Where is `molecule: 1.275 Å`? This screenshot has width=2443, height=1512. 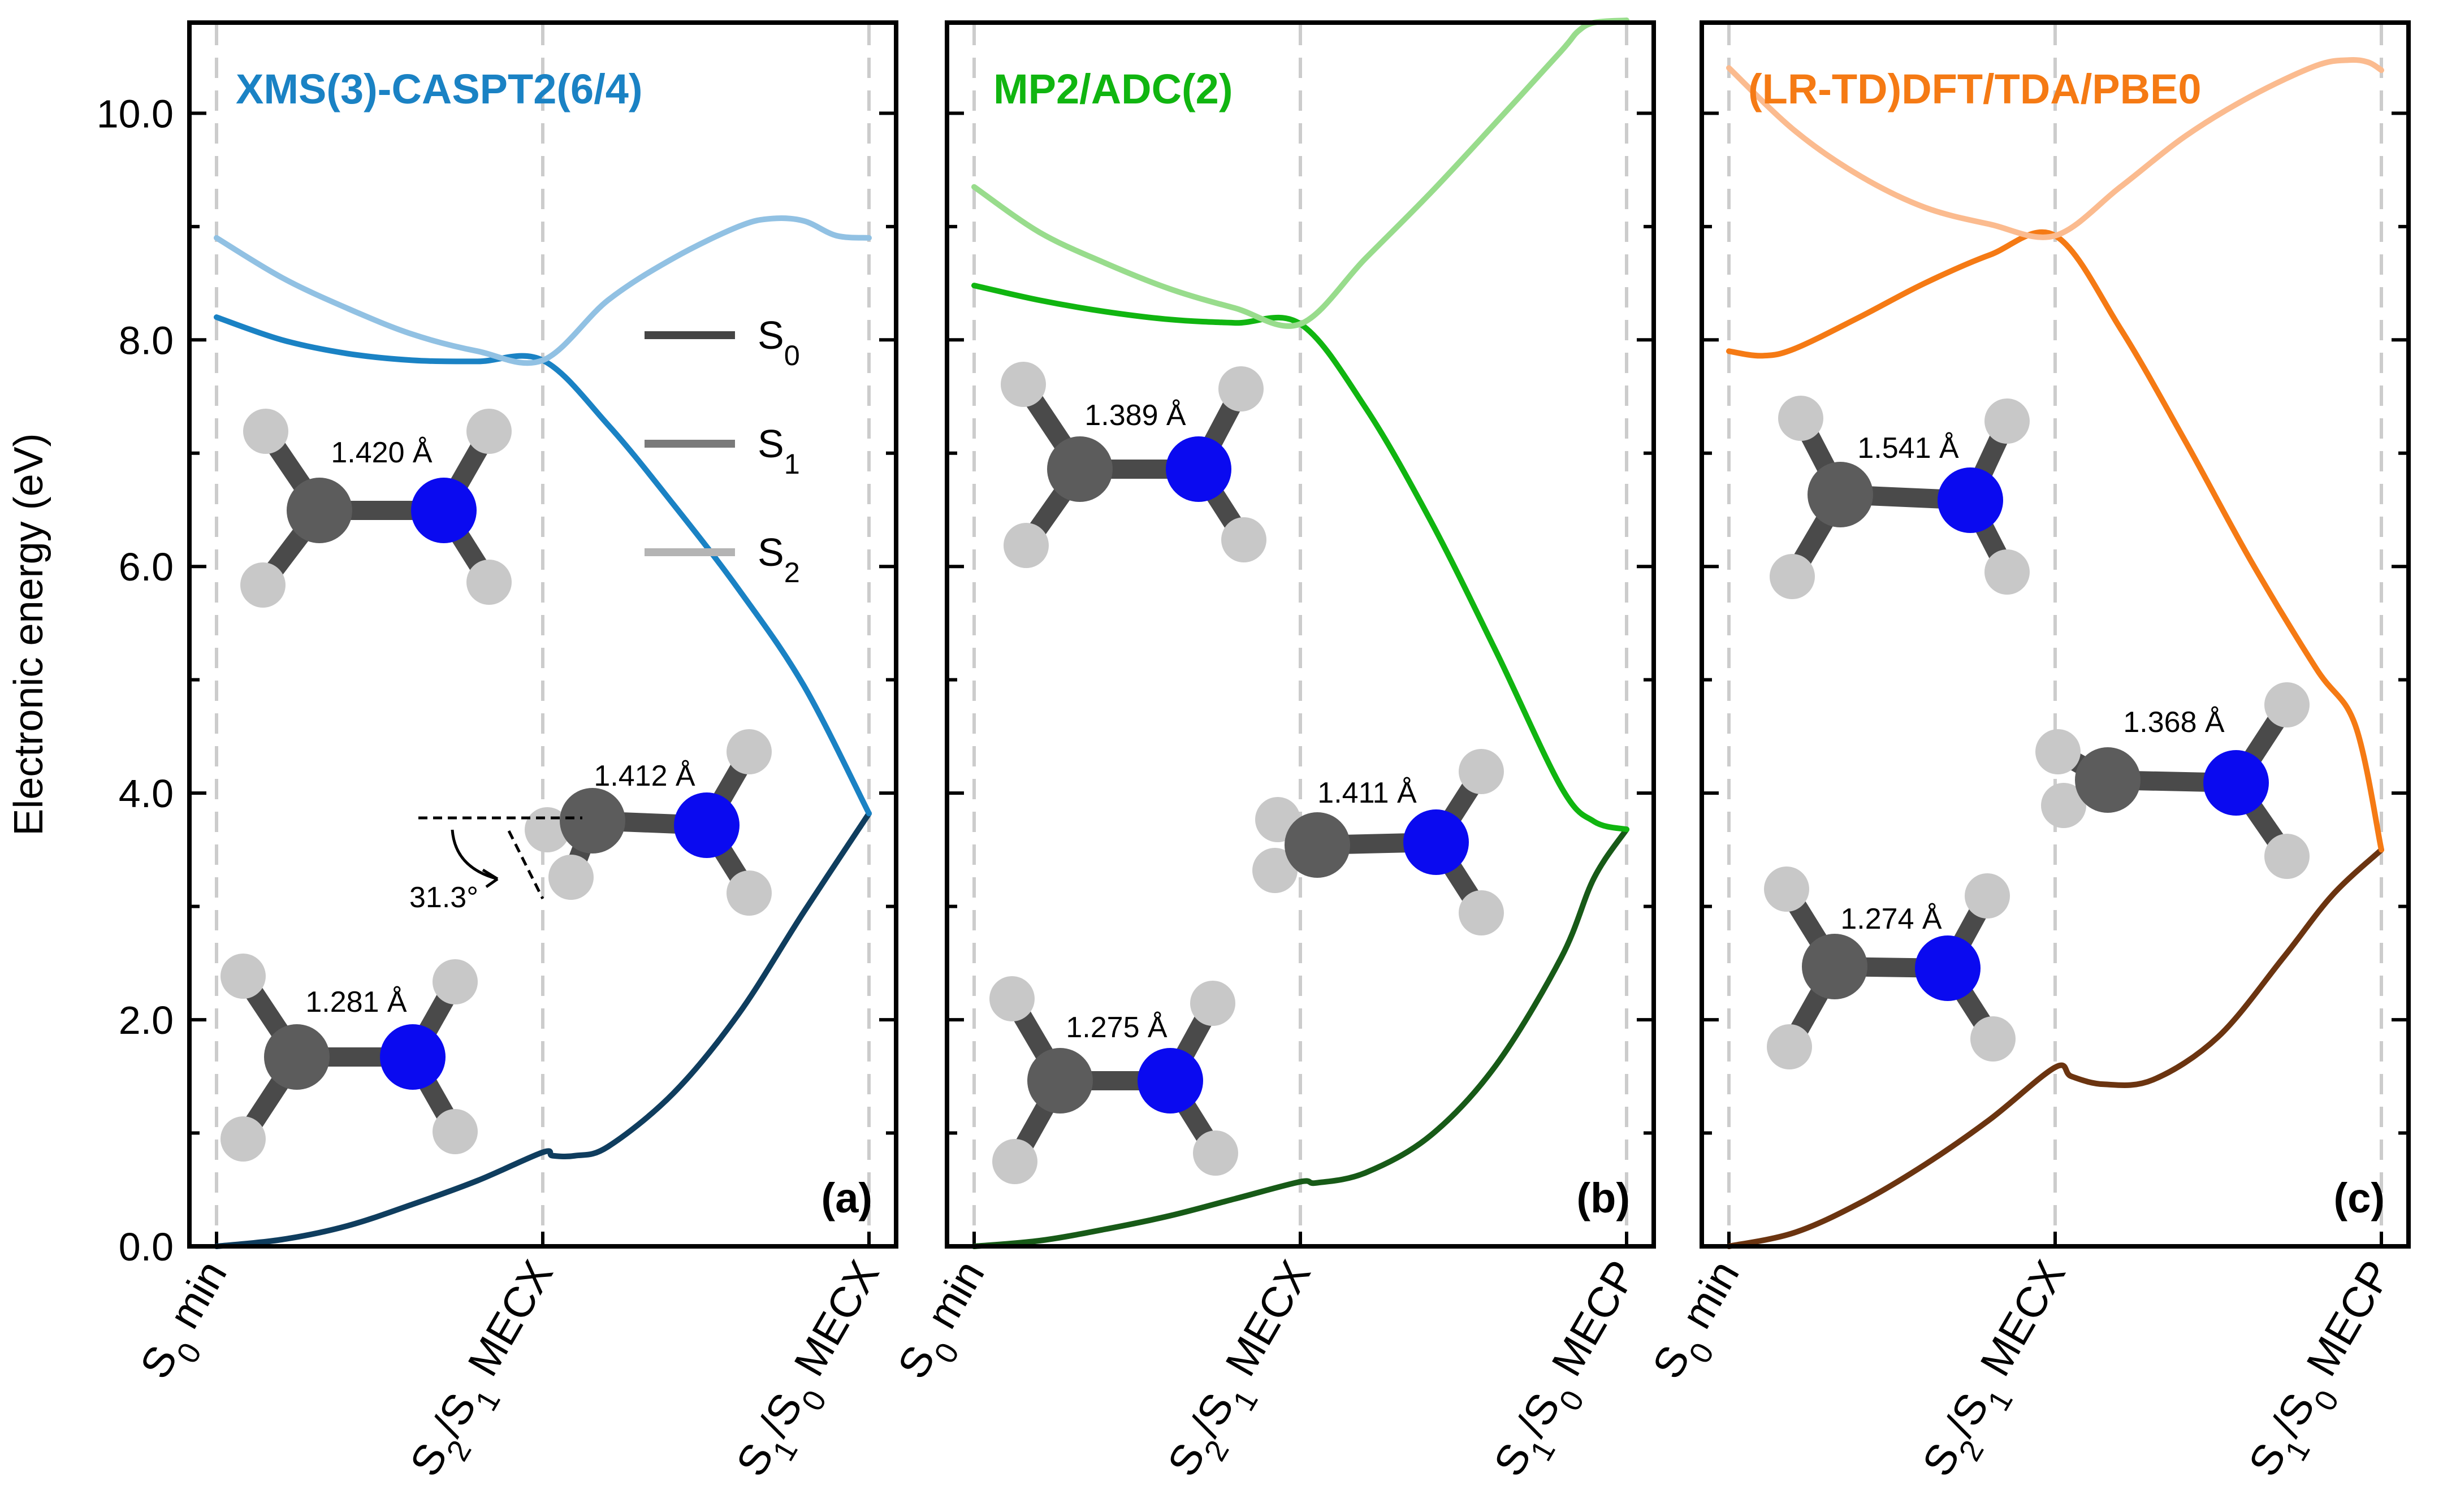
molecule: 1.275 Å is located at coordinates (1114, 1080).